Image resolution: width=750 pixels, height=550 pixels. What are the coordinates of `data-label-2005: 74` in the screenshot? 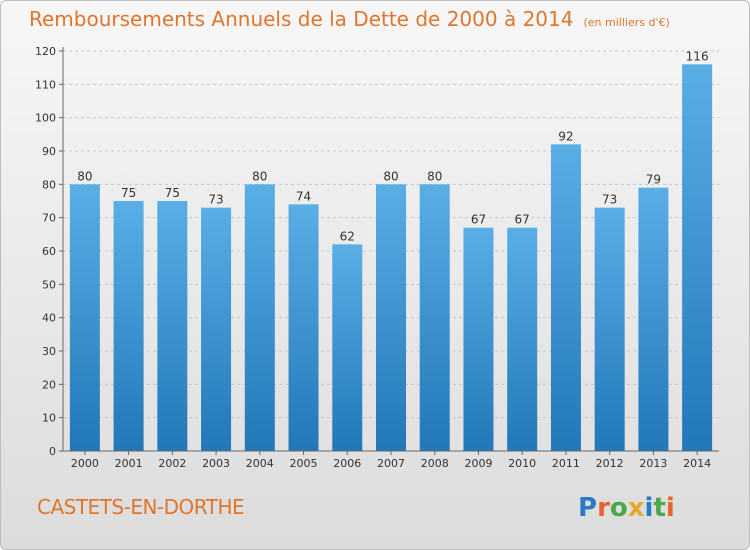 It's located at (303, 196).